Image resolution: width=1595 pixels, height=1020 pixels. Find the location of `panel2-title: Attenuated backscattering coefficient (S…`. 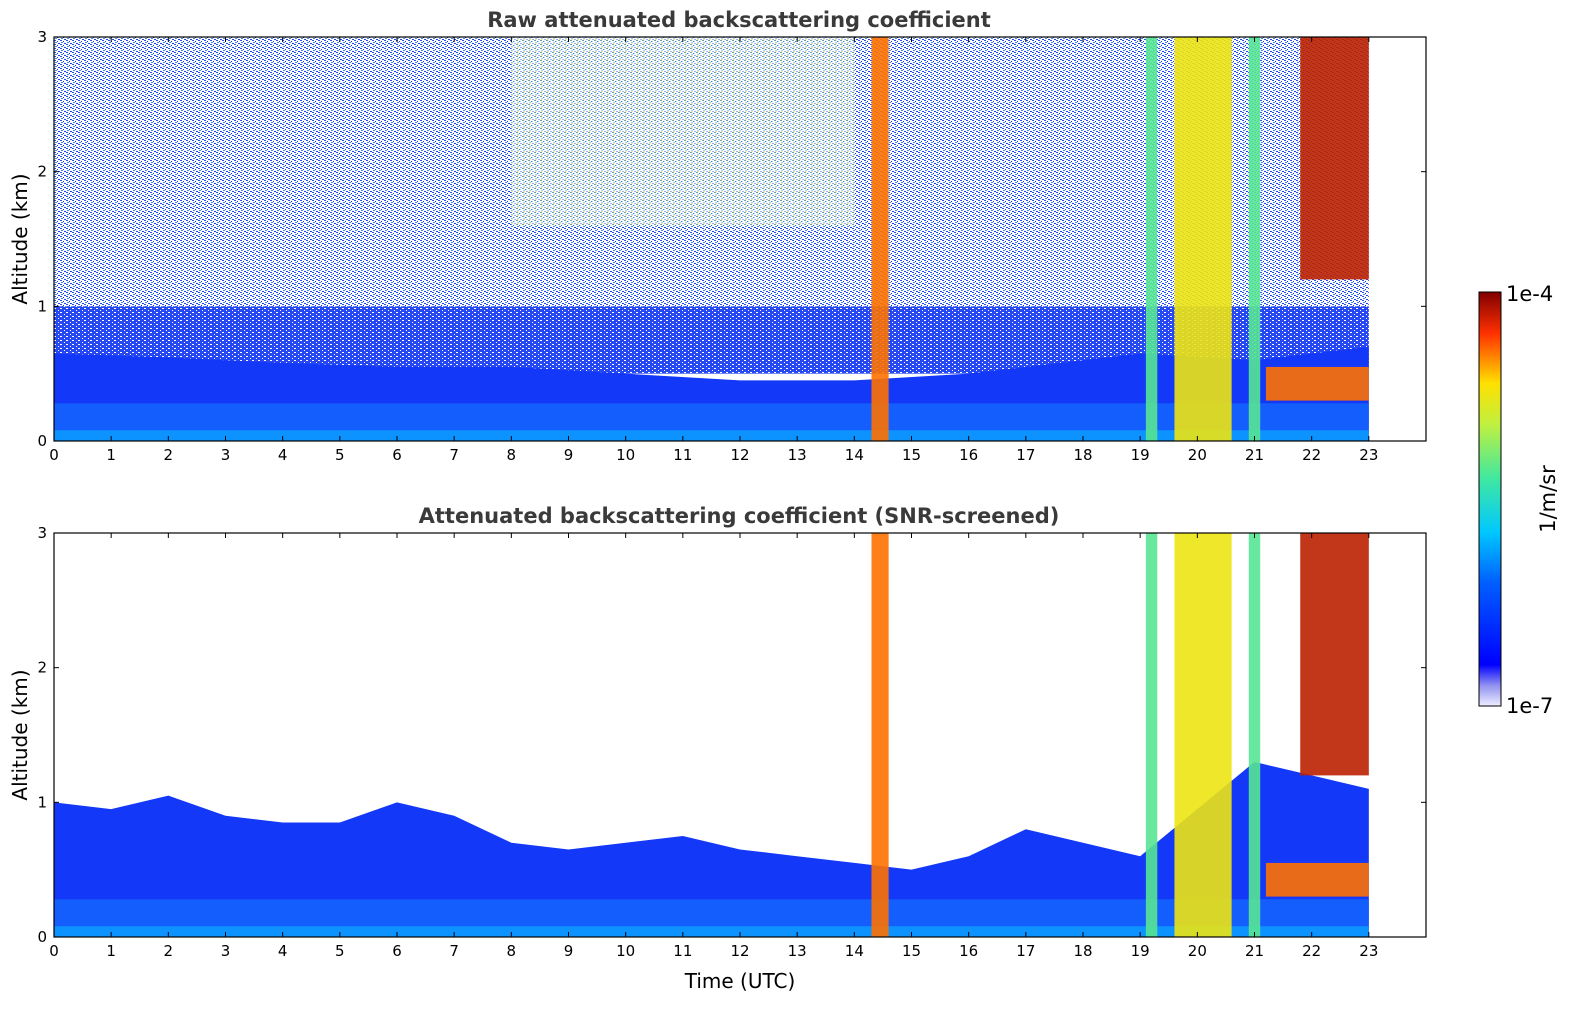

panel2-title: Attenuated backscattering coefficient (S… is located at coordinates (739, 516).